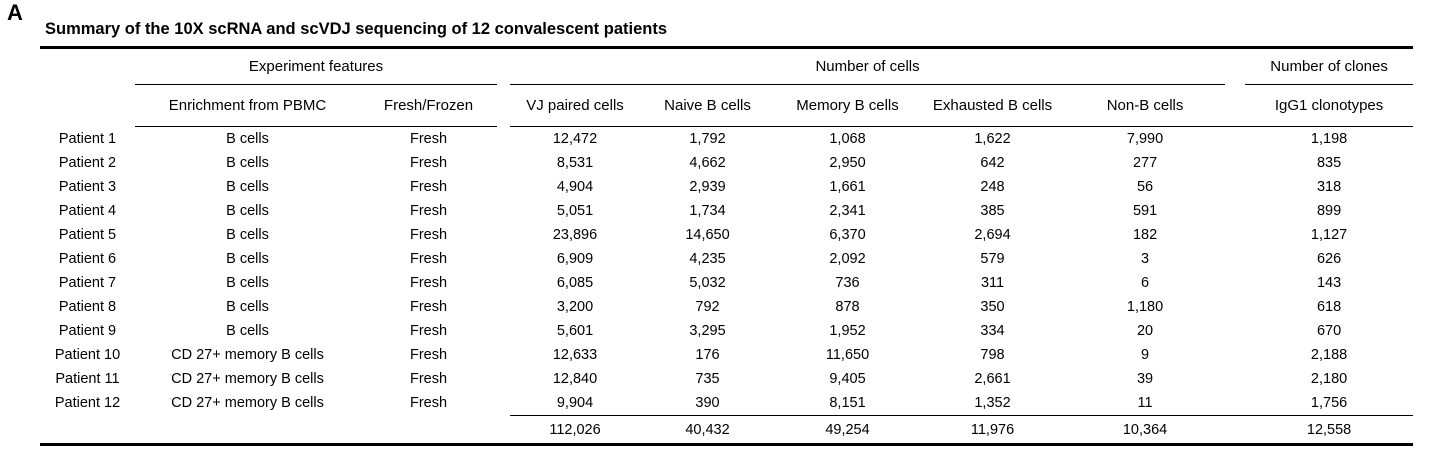  What do you see at coordinates (707, 235) in the screenshot?
I see `naive-b-cells-cell: 14,650` at bounding box center [707, 235].